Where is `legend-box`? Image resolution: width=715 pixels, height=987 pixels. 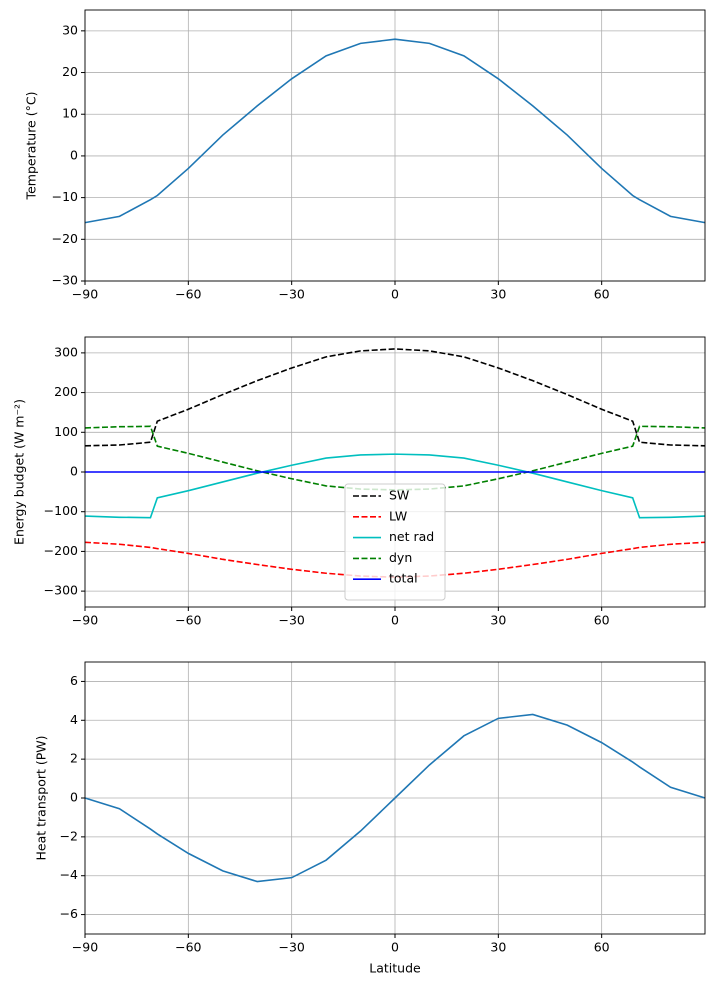
legend-box is located at coordinates (395, 542).